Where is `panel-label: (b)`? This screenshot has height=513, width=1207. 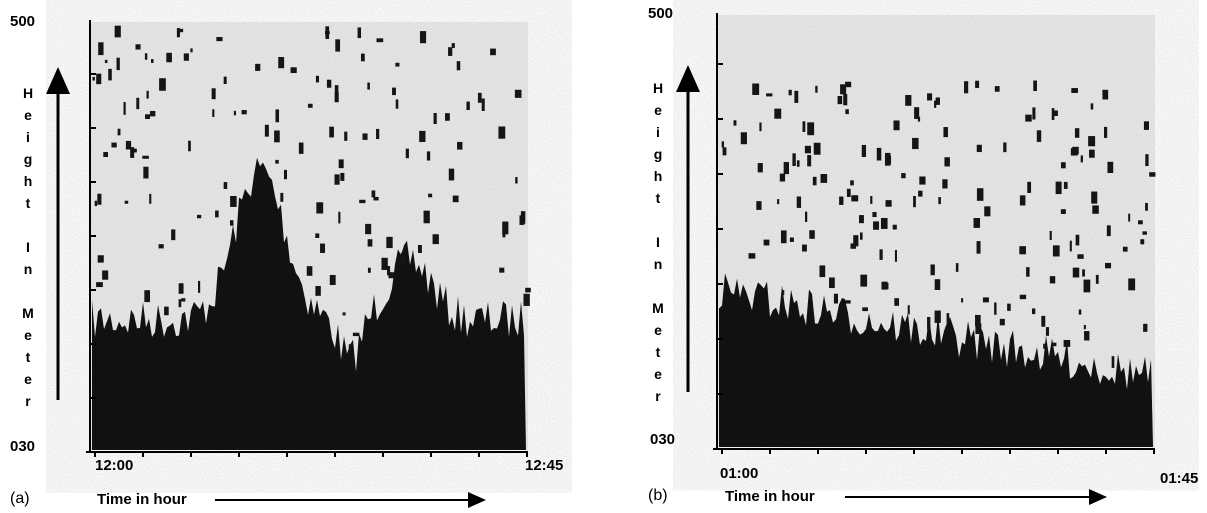
panel-label: (b) is located at coordinates (658, 495).